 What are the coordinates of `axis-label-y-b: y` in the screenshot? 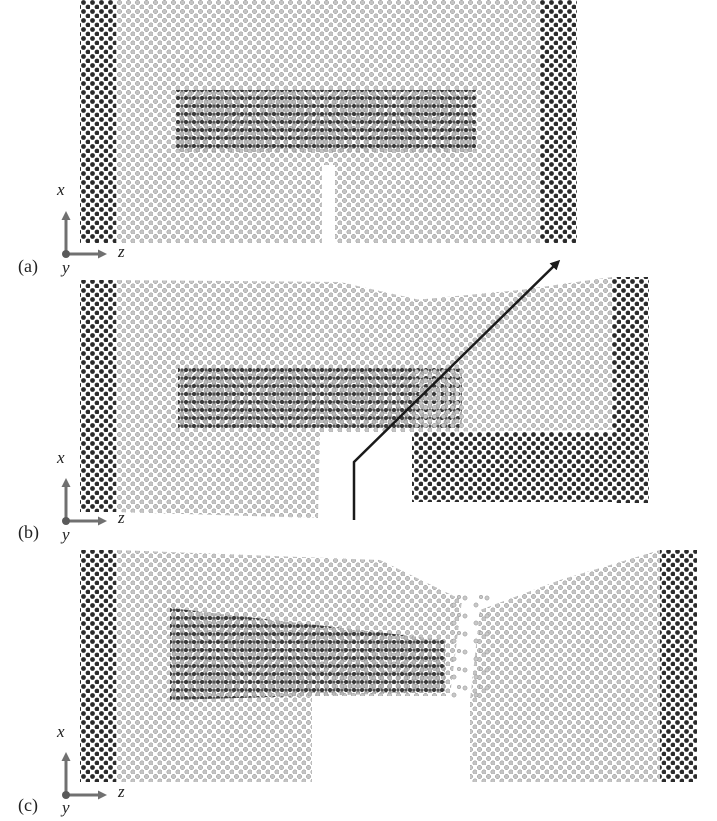 It's located at (66, 534).